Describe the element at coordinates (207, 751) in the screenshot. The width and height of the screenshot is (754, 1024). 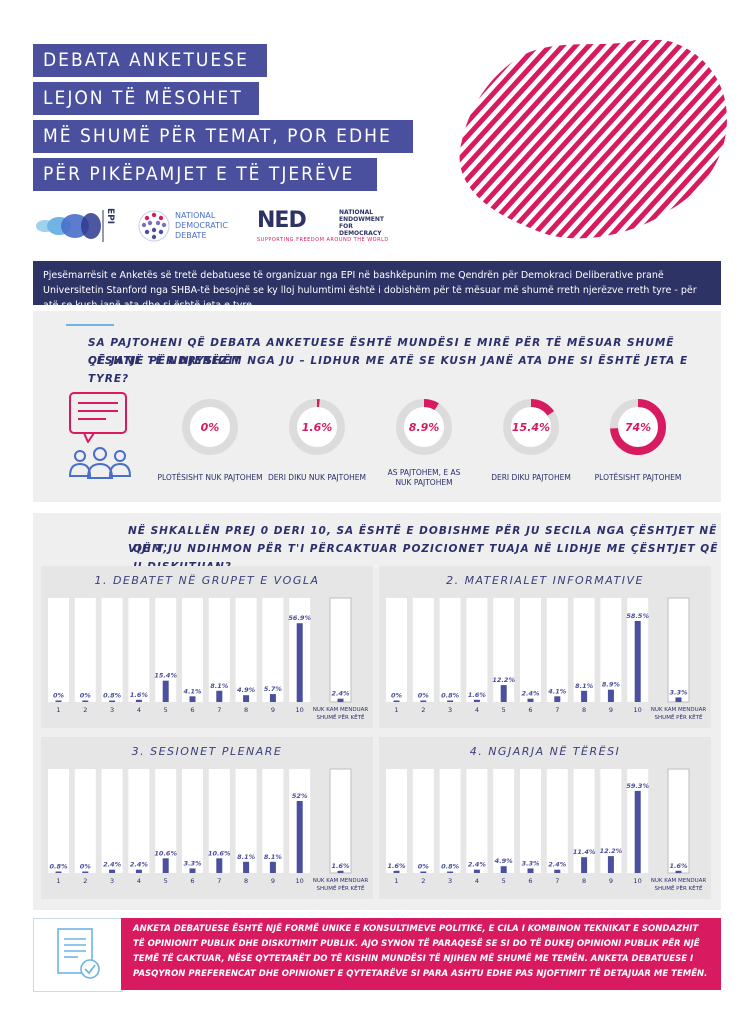
I see `chart-title: 3. SESIONET PLENARE` at that location.